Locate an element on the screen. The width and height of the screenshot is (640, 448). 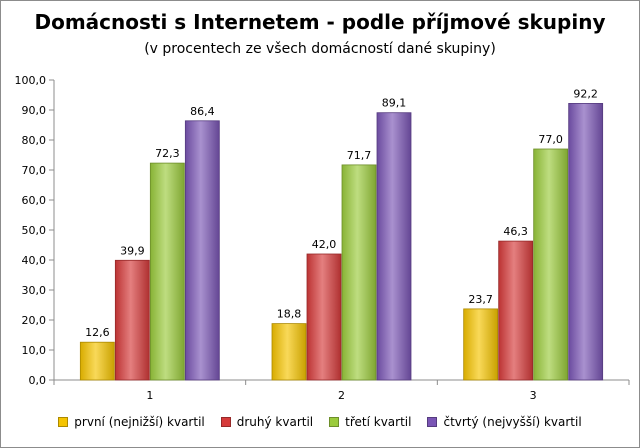
x-tick-label: 3 is located at coordinates (533, 395).